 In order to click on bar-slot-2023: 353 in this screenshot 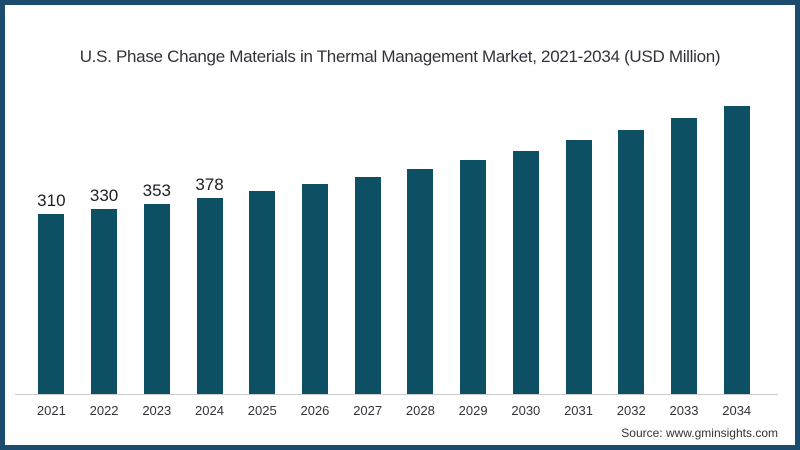, I will do `click(156, 239)`.